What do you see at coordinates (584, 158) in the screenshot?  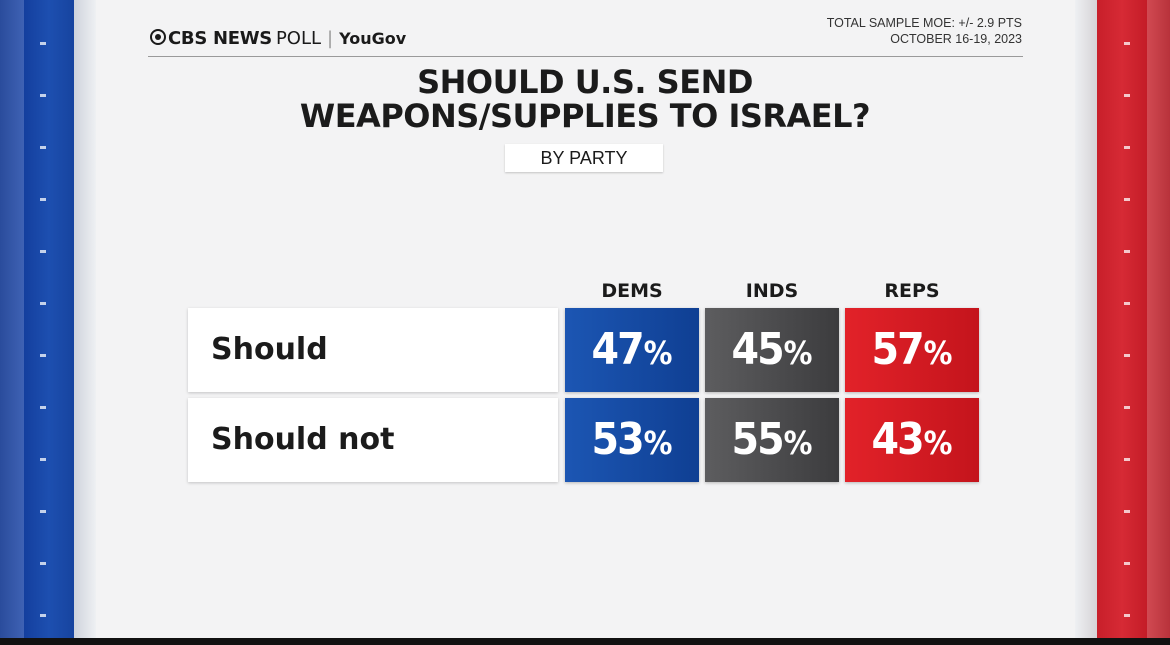 I see `chart-subtitle: BY PARTY` at bounding box center [584, 158].